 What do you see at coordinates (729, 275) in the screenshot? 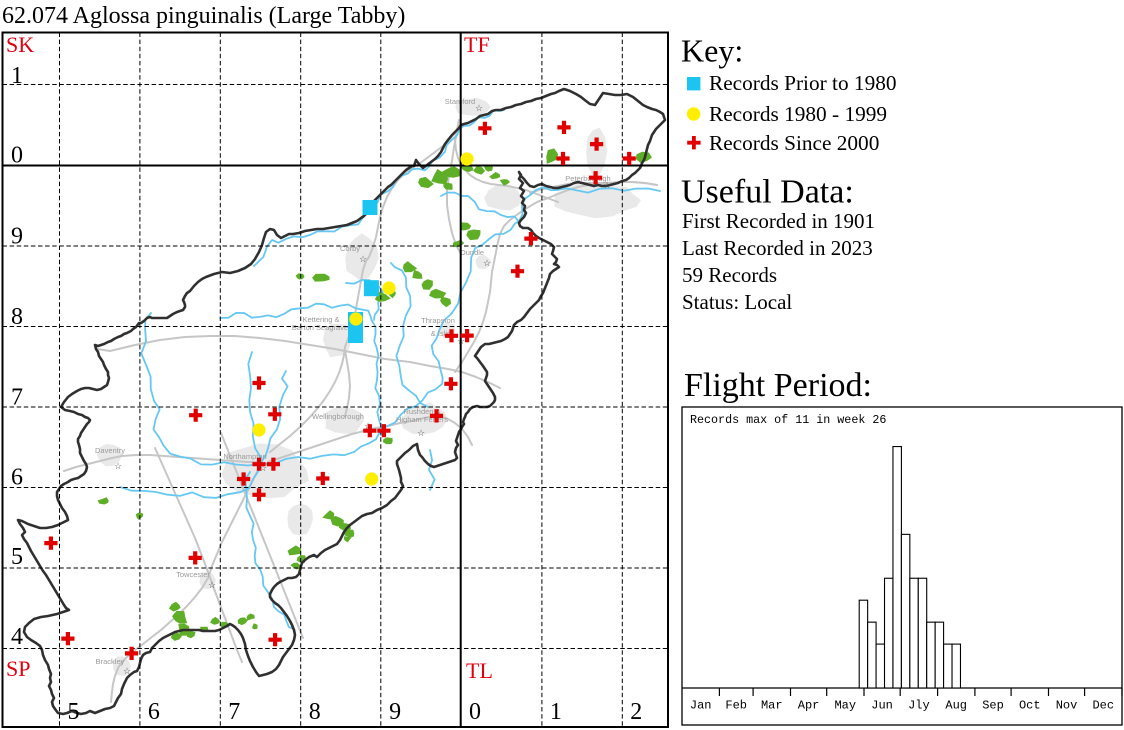
I see `svg-text: 59 Records` at bounding box center [729, 275].